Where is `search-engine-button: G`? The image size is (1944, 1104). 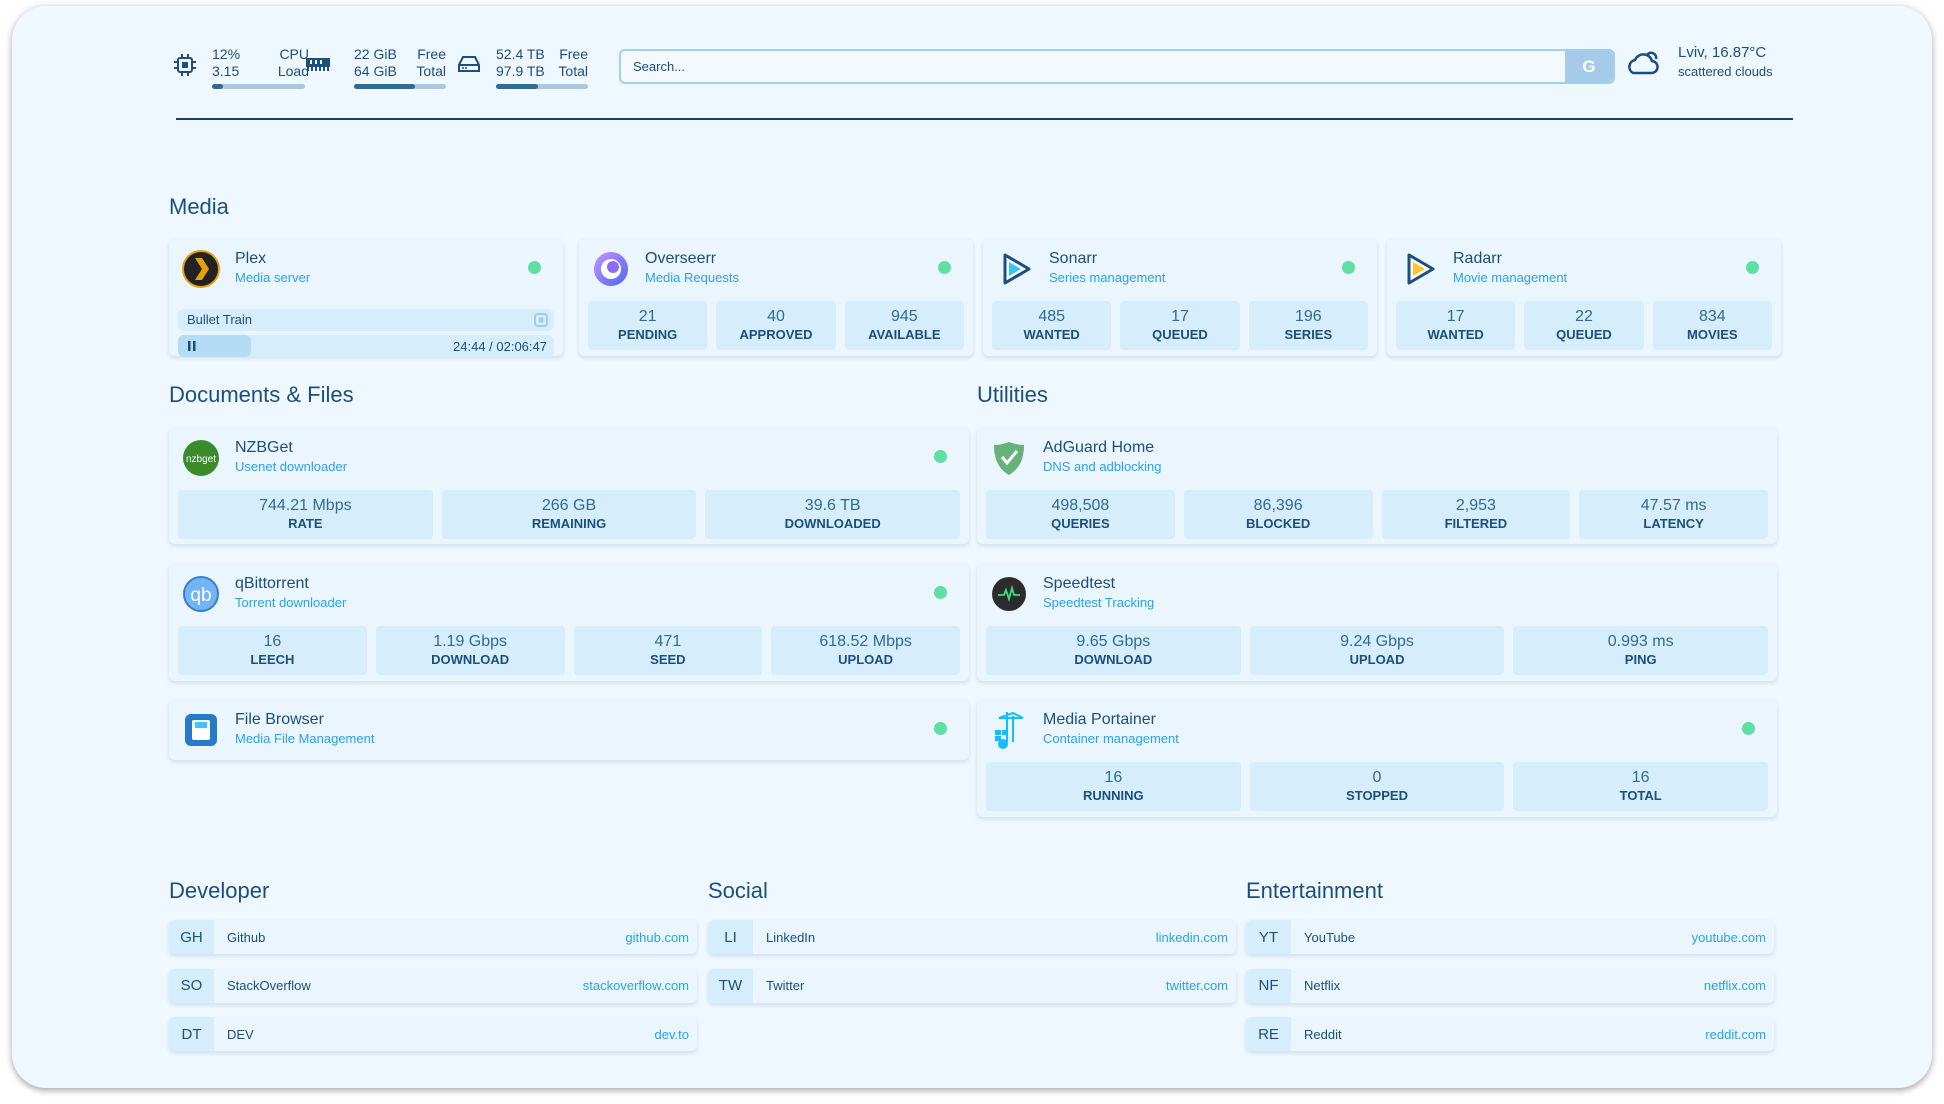 search-engine-button: G is located at coordinates (1589, 66).